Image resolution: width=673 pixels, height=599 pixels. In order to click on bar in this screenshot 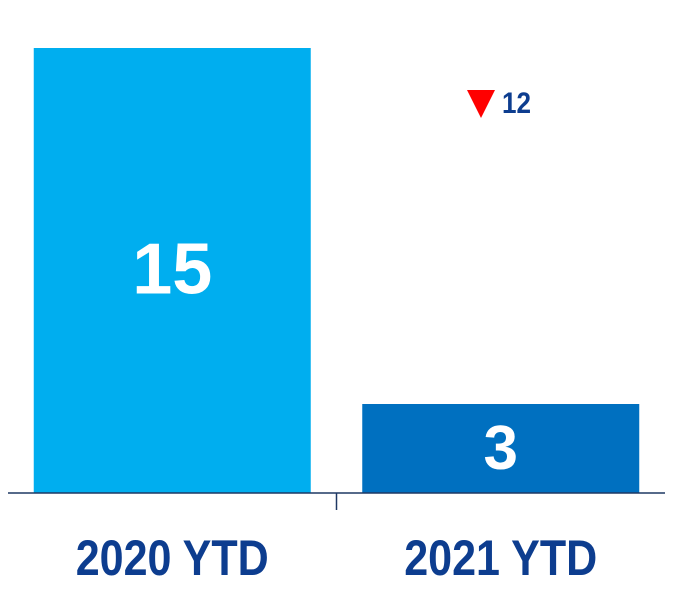, I will do `click(501, 448)`.